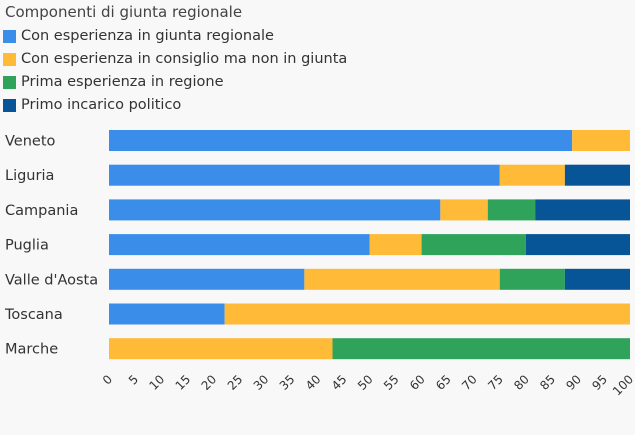 The height and width of the screenshot is (435, 635). I want to click on x-tick-label: 5, so click(133, 379).